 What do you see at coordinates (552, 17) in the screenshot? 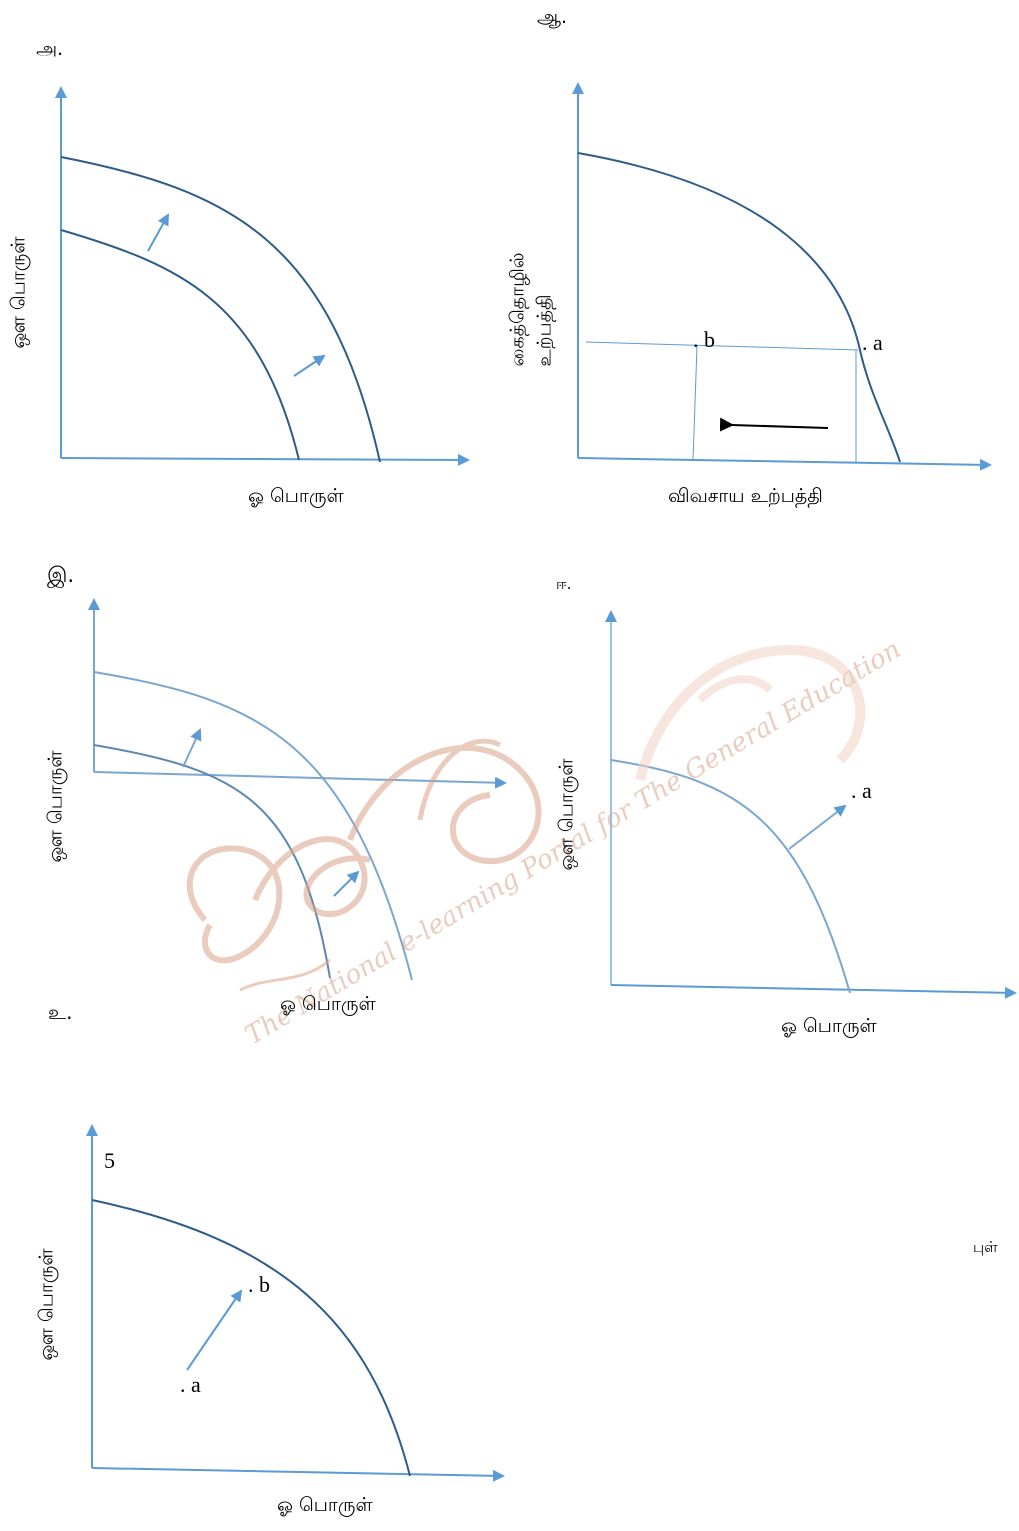
I see `panel-b-marker: ஆ.` at bounding box center [552, 17].